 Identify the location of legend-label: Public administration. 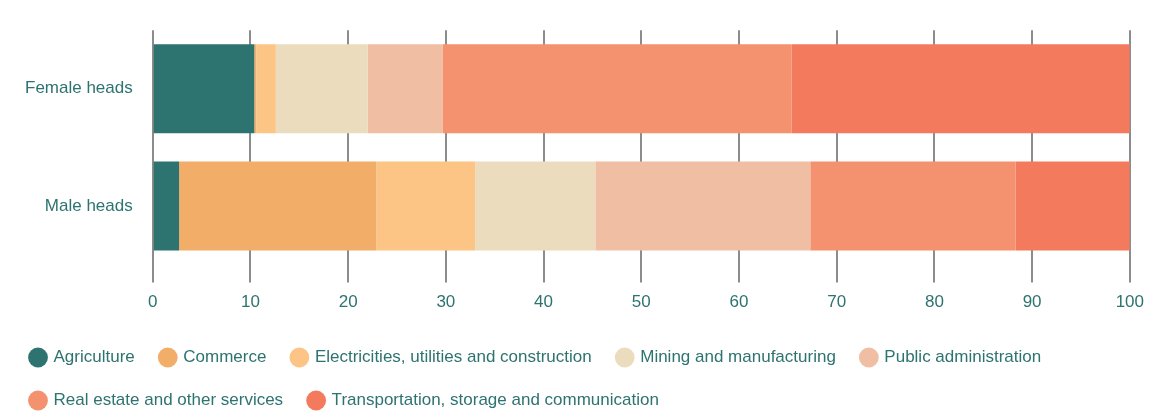
(963, 357).